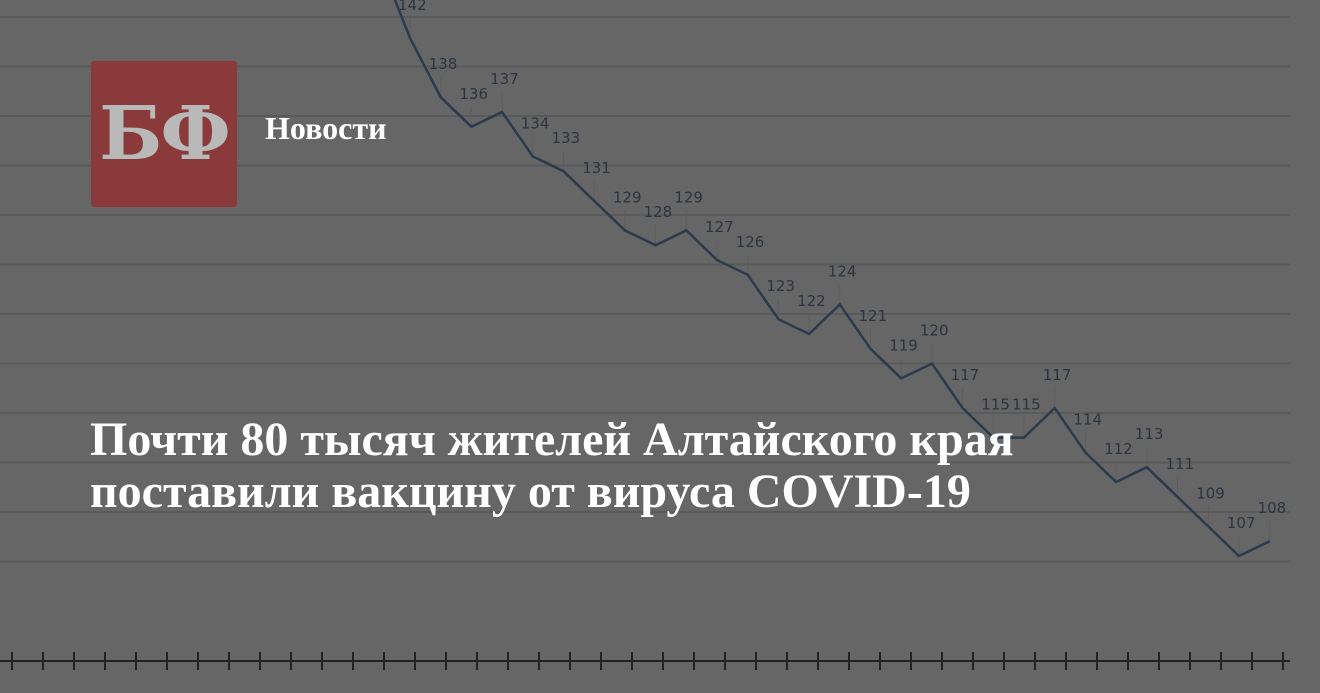 This screenshot has width=1320, height=693. What do you see at coordinates (811, 301) in the screenshot?
I see `data-label: 122` at bounding box center [811, 301].